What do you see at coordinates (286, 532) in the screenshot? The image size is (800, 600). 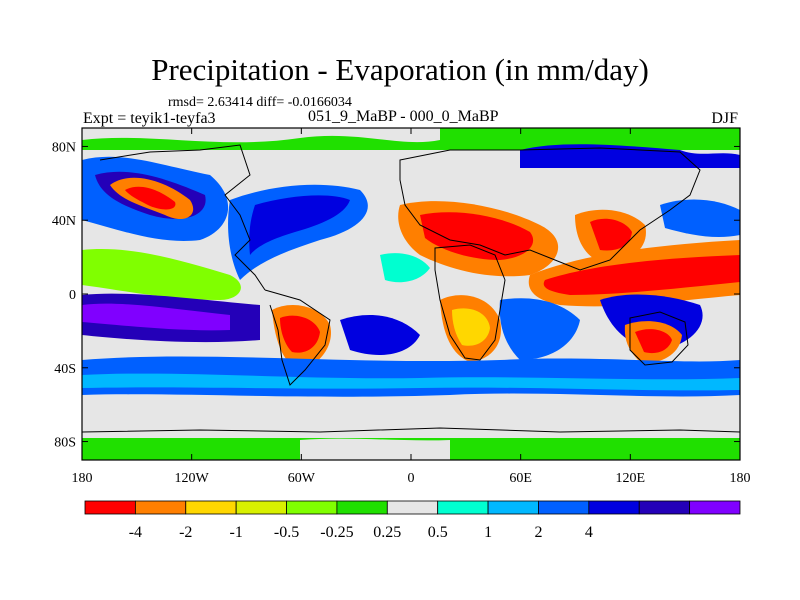 I see `colorbar-label: -0.5` at bounding box center [286, 532].